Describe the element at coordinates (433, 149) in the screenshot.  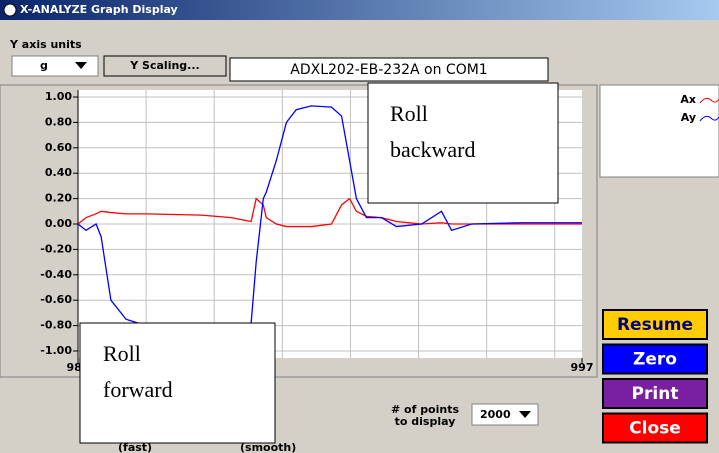
I see `annotation: backward` at that location.